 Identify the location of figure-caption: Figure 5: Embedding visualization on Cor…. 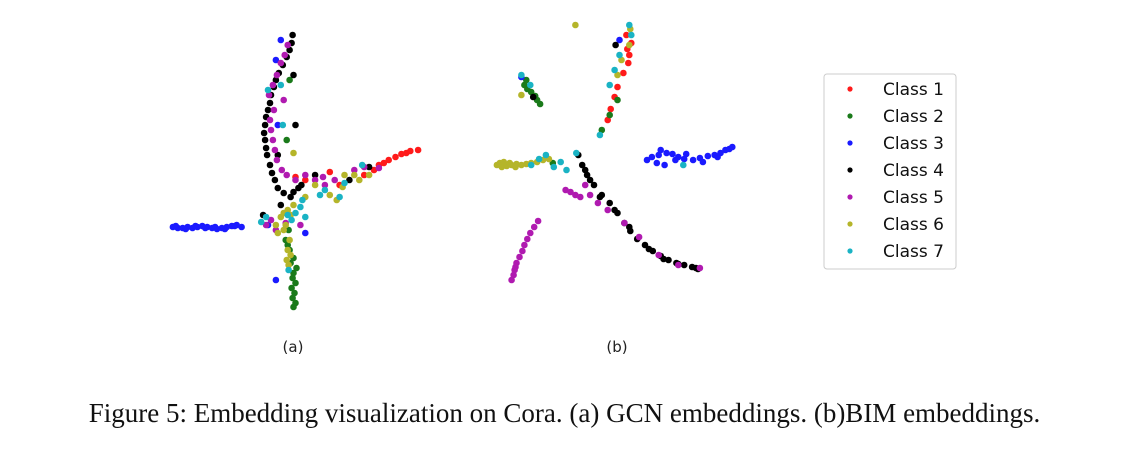
(564, 413).